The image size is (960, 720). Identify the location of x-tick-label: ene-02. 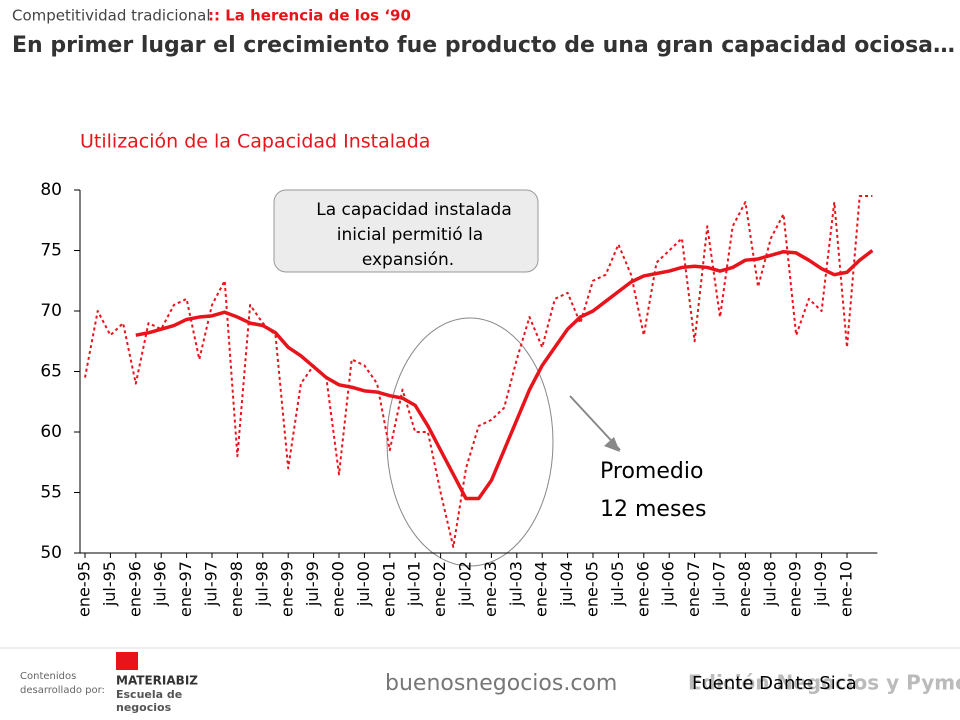
(439, 589).